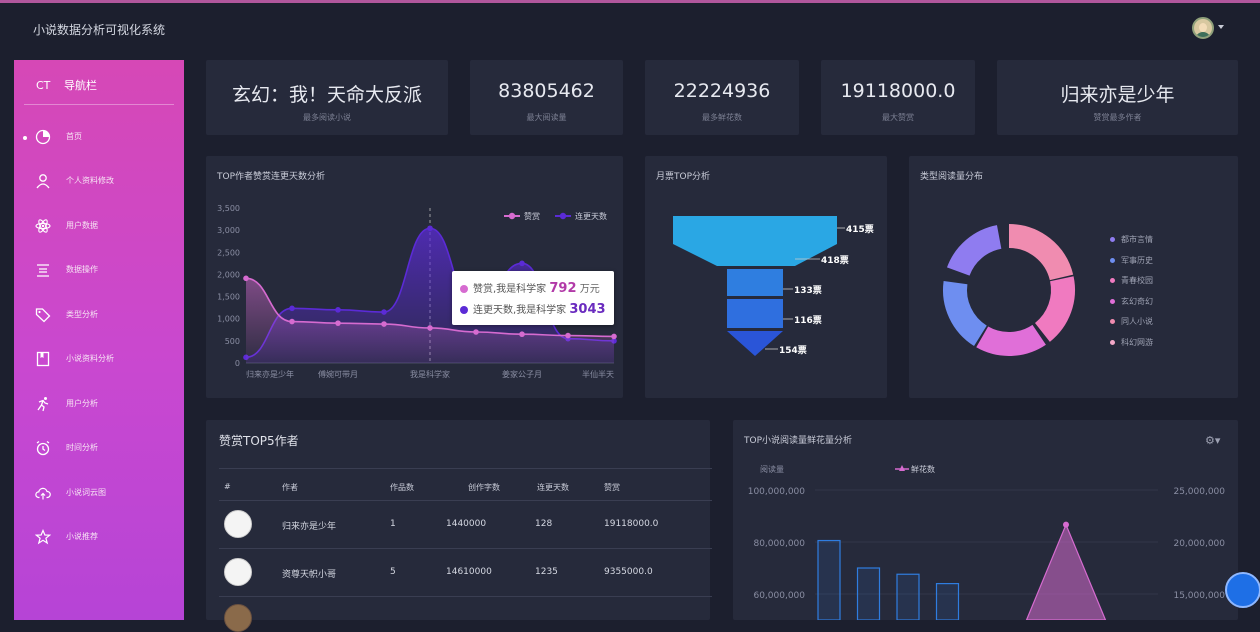 This screenshot has height=632, width=1260. What do you see at coordinates (43, 137) in the screenshot?
I see `pie-chart-icon` at bounding box center [43, 137].